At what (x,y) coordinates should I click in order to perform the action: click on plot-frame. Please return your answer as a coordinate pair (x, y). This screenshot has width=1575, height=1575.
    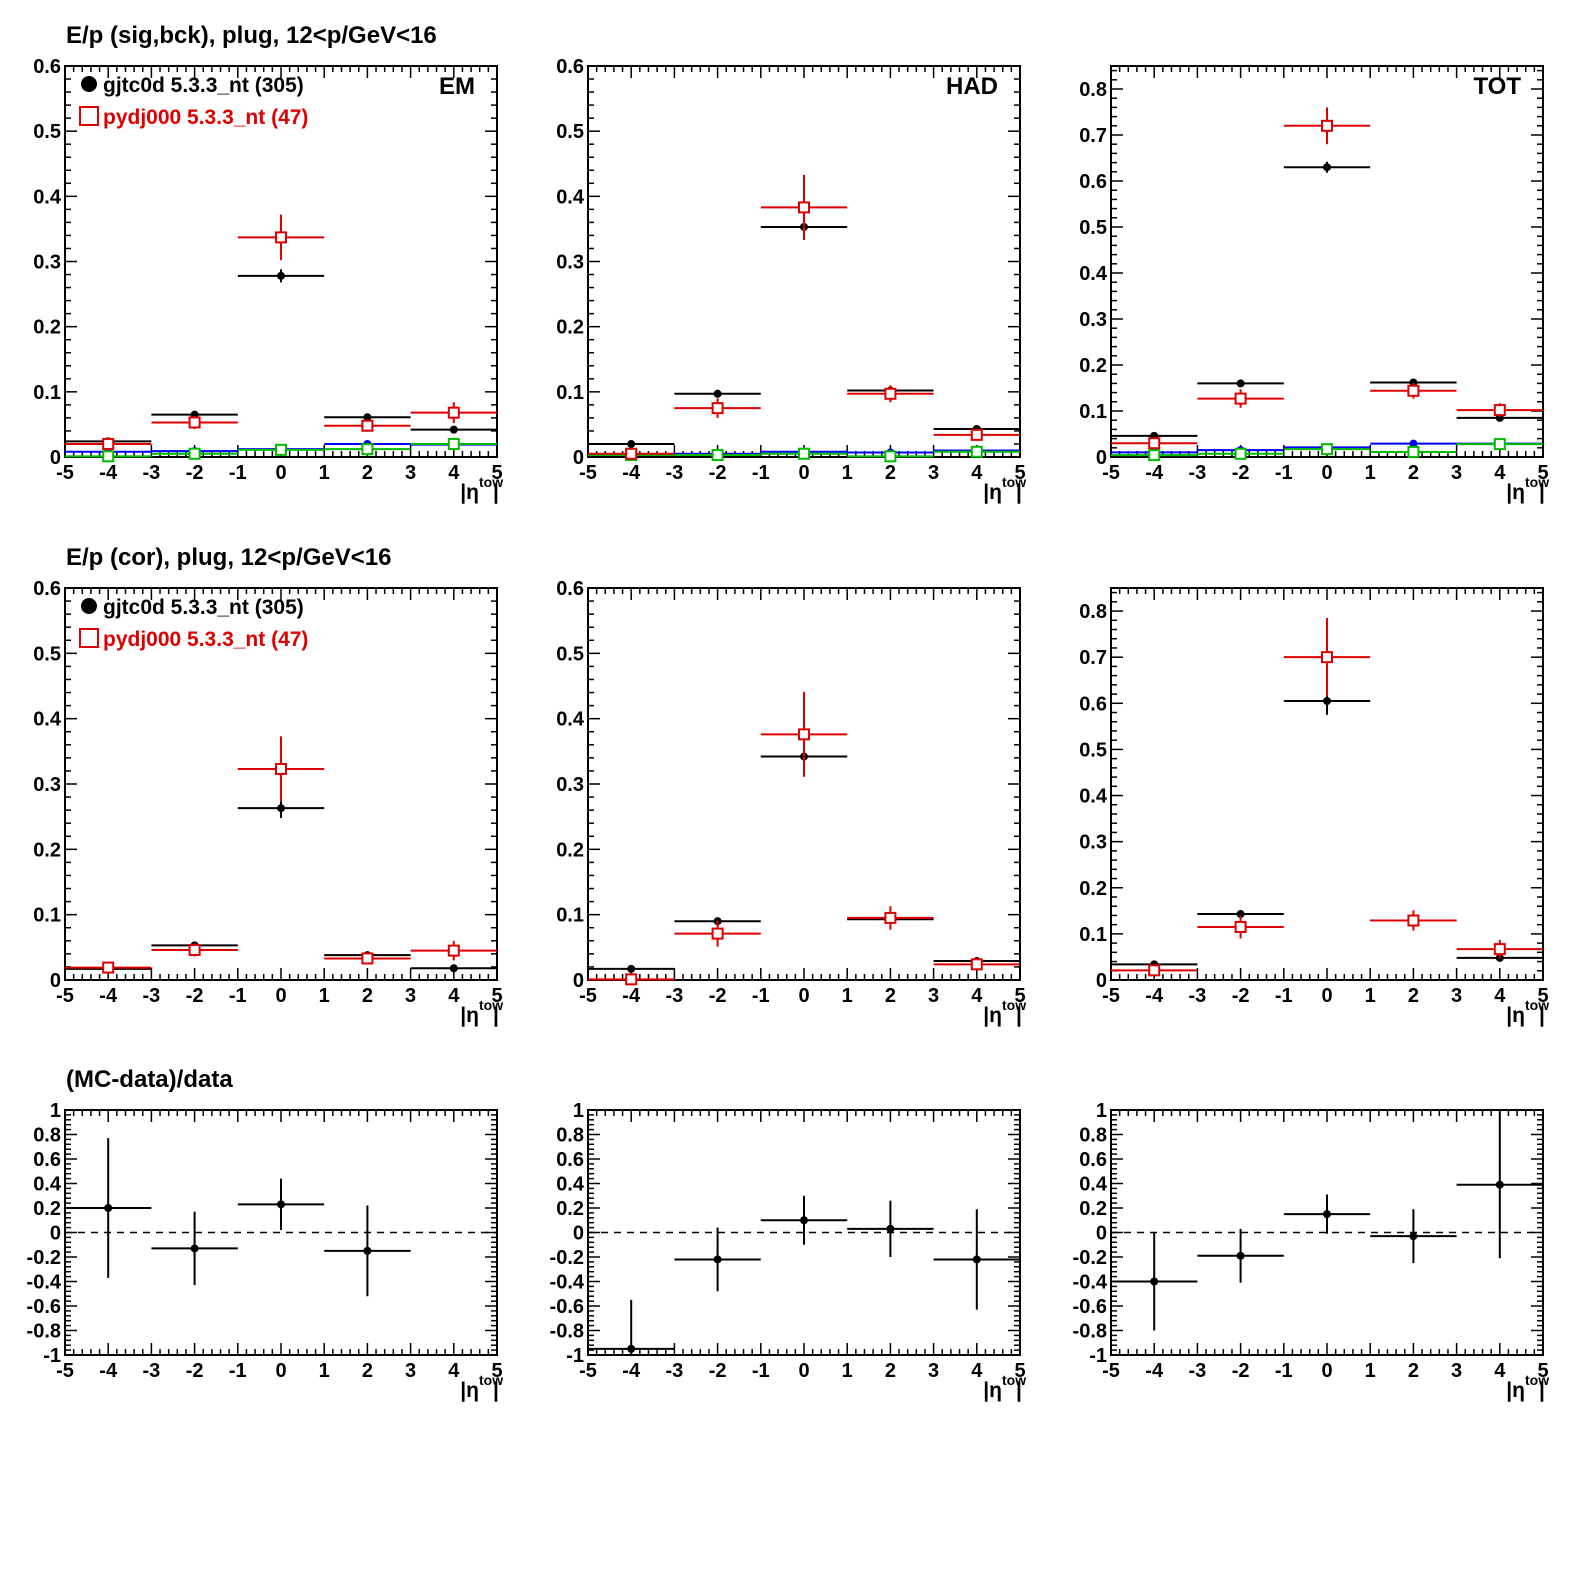
    Looking at the image, I should click on (804, 261).